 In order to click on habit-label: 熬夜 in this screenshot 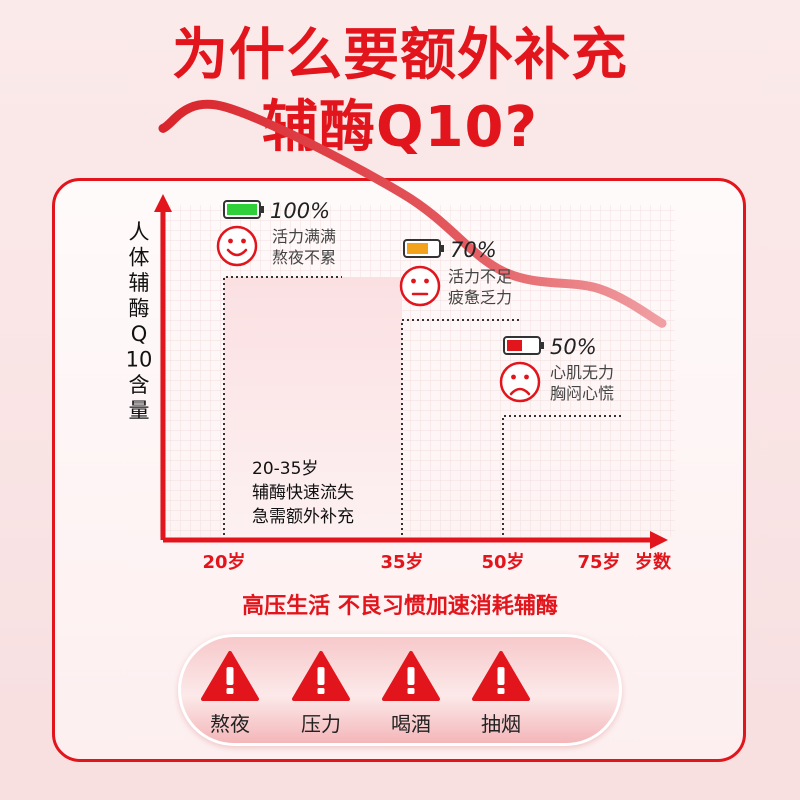, I will do `click(230, 724)`.